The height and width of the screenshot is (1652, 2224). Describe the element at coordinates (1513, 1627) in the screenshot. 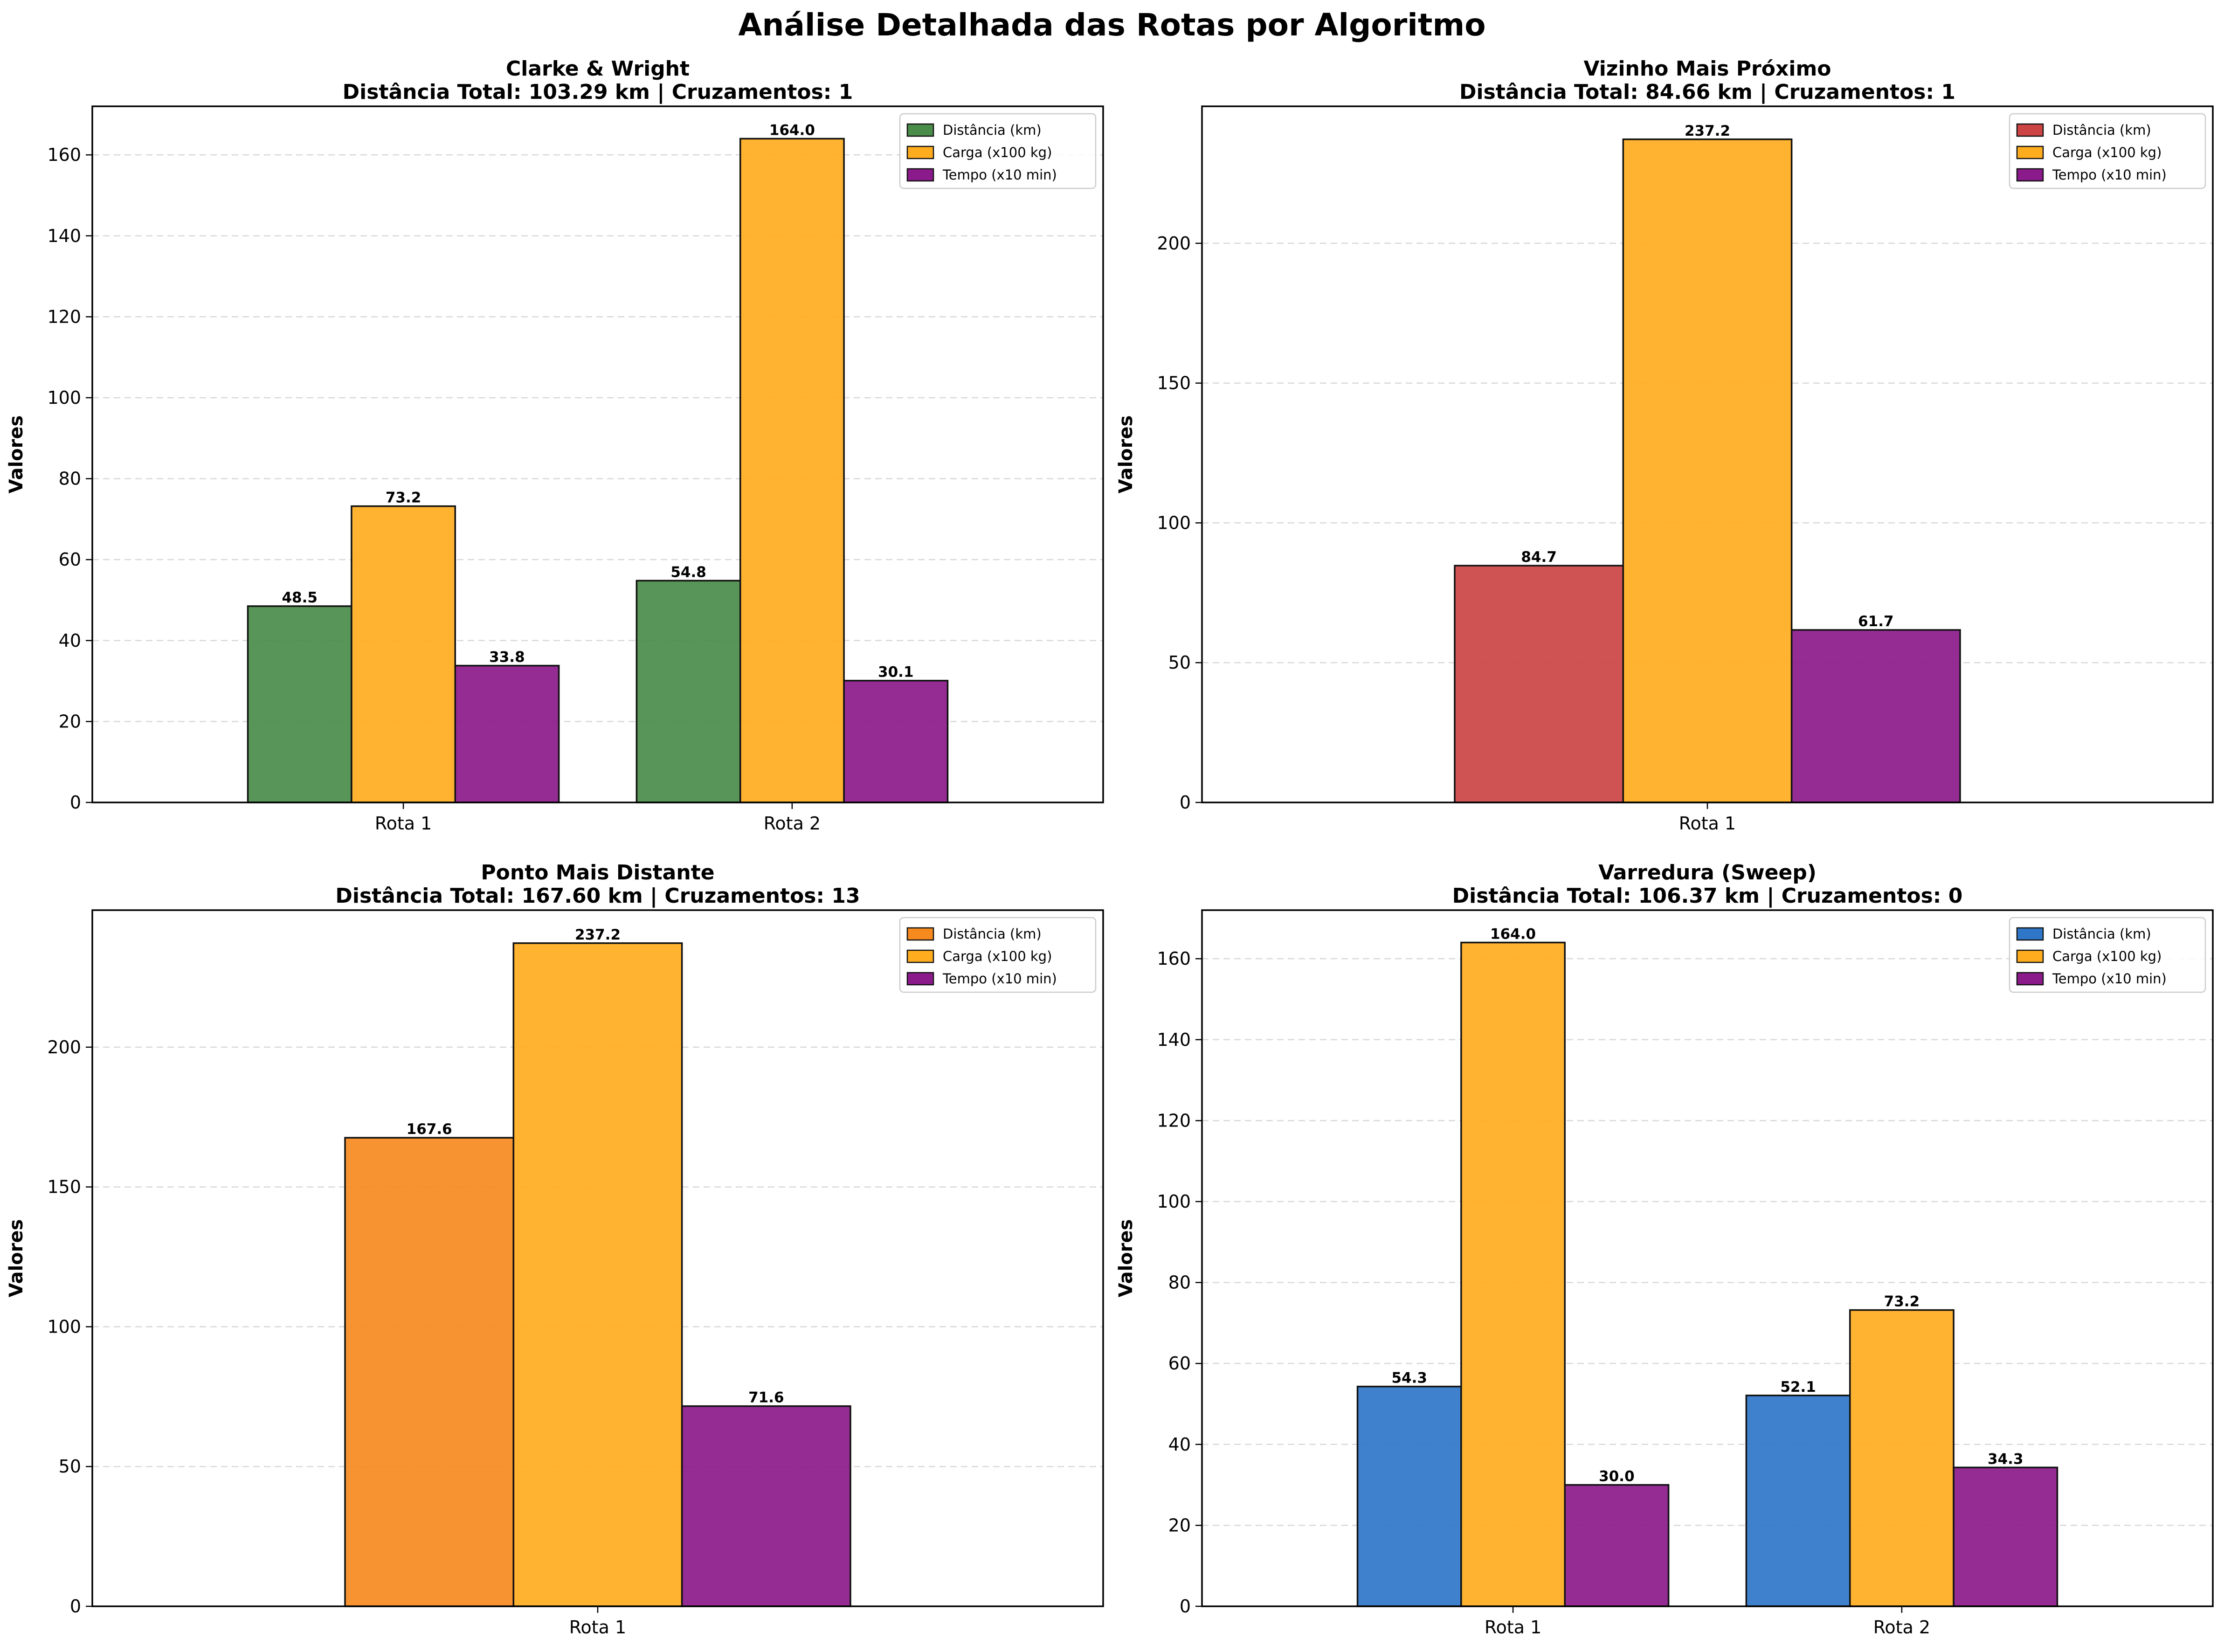

I see `x-tick-label: Rota 1` at that location.